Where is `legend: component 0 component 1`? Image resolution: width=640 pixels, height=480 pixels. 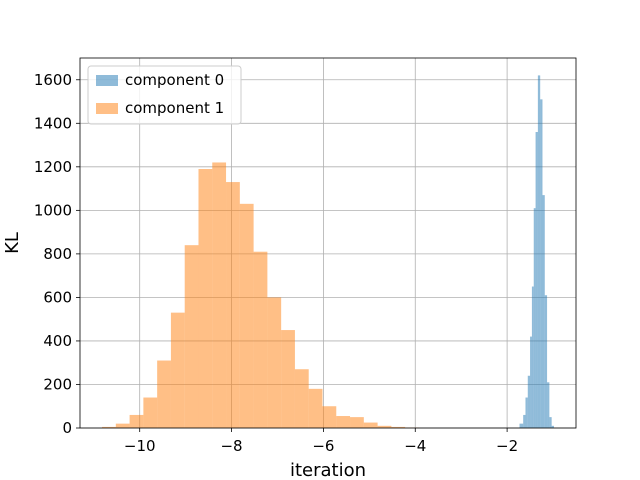 legend: component 0 component 1 is located at coordinates (164, 95).